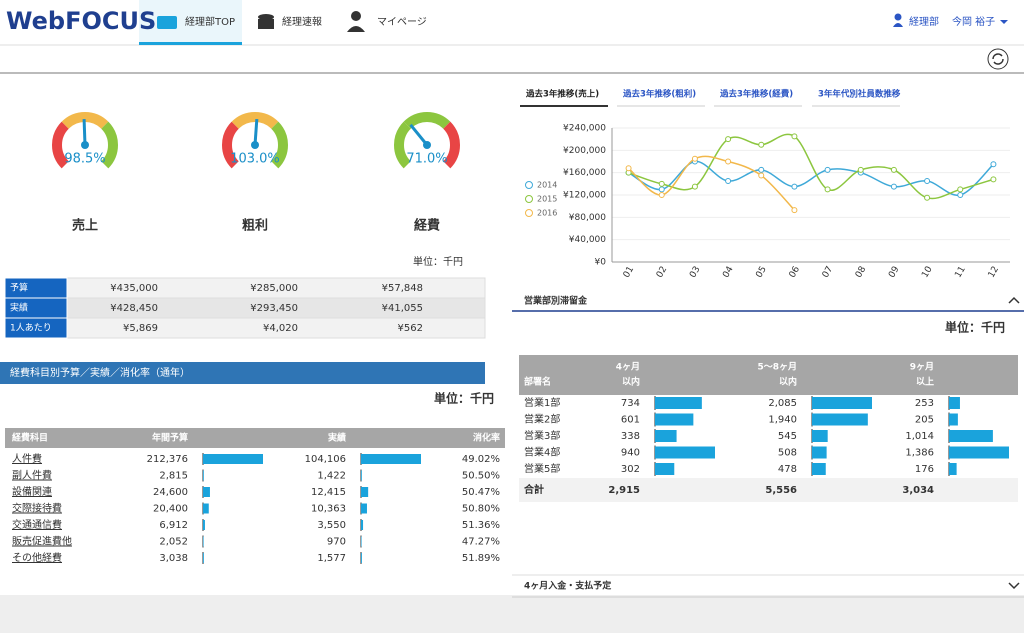 This screenshot has width=1024, height=633. I want to click on cell: 212,376, so click(167, 459).